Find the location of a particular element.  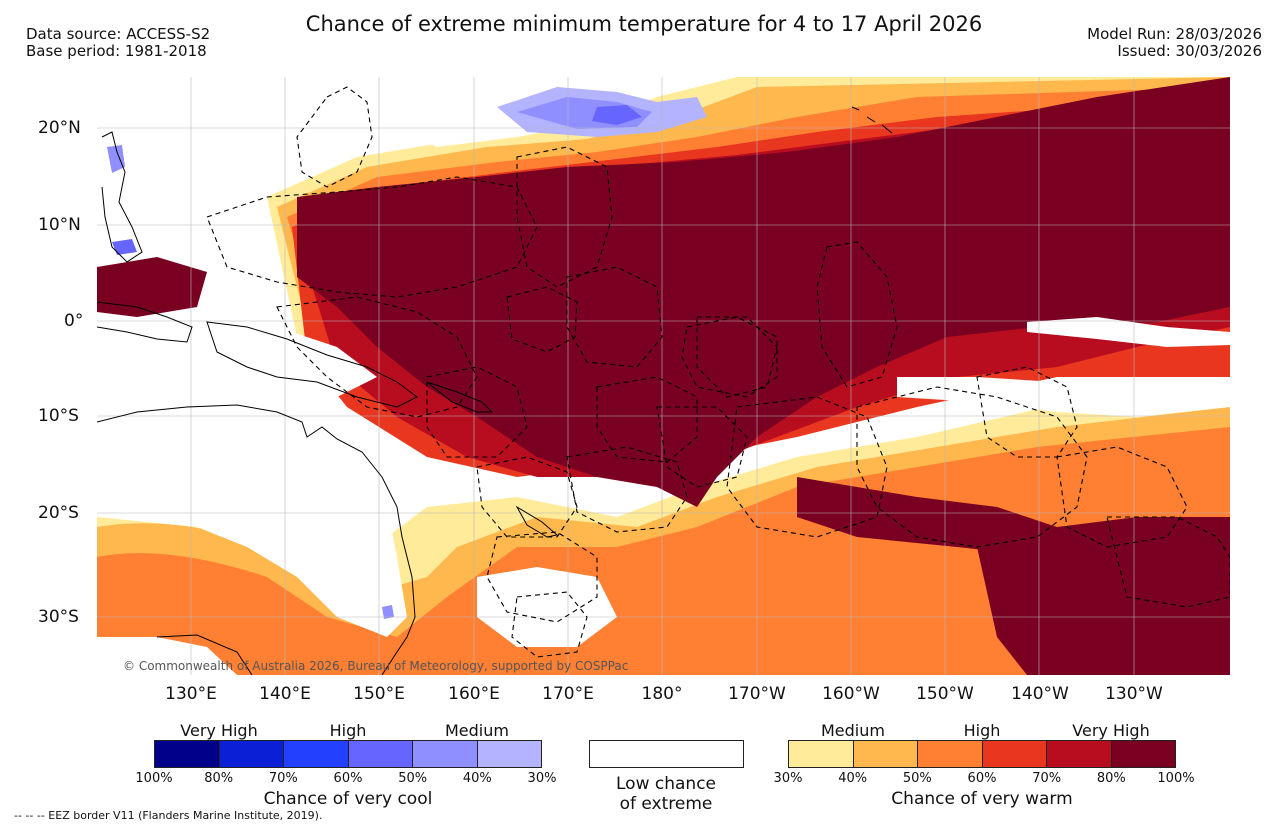

lat-label: 10°S is located at coordinates (58, 416).